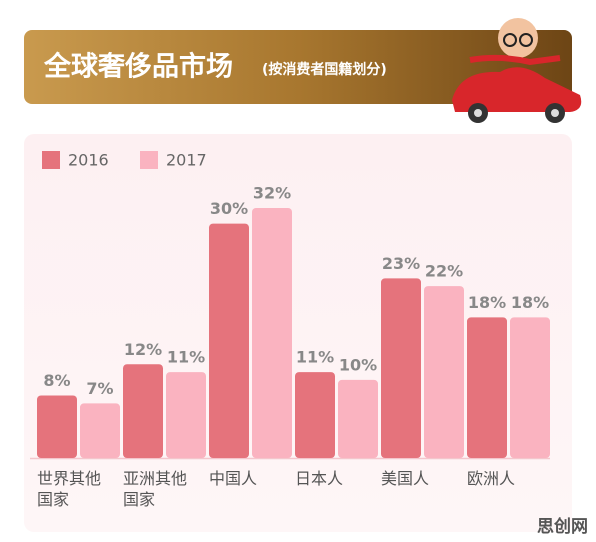 The image size is (596, 542). I want to click on car-illustration, so click(517, 70).